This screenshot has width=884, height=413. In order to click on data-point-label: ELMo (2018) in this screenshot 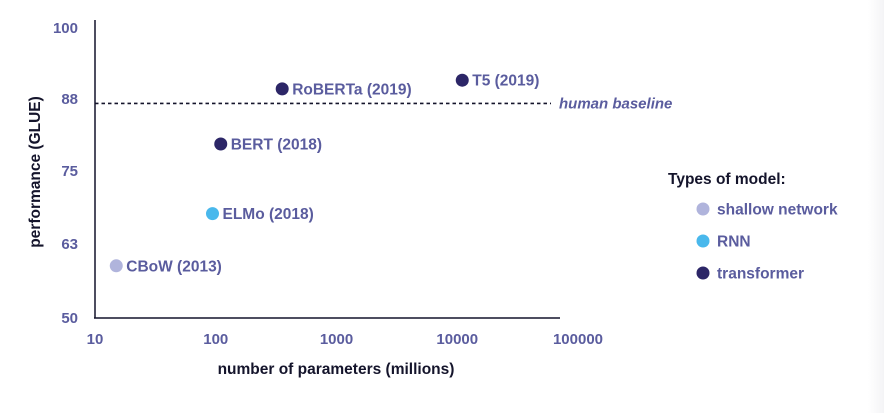, I will do `click(268, 214)`.